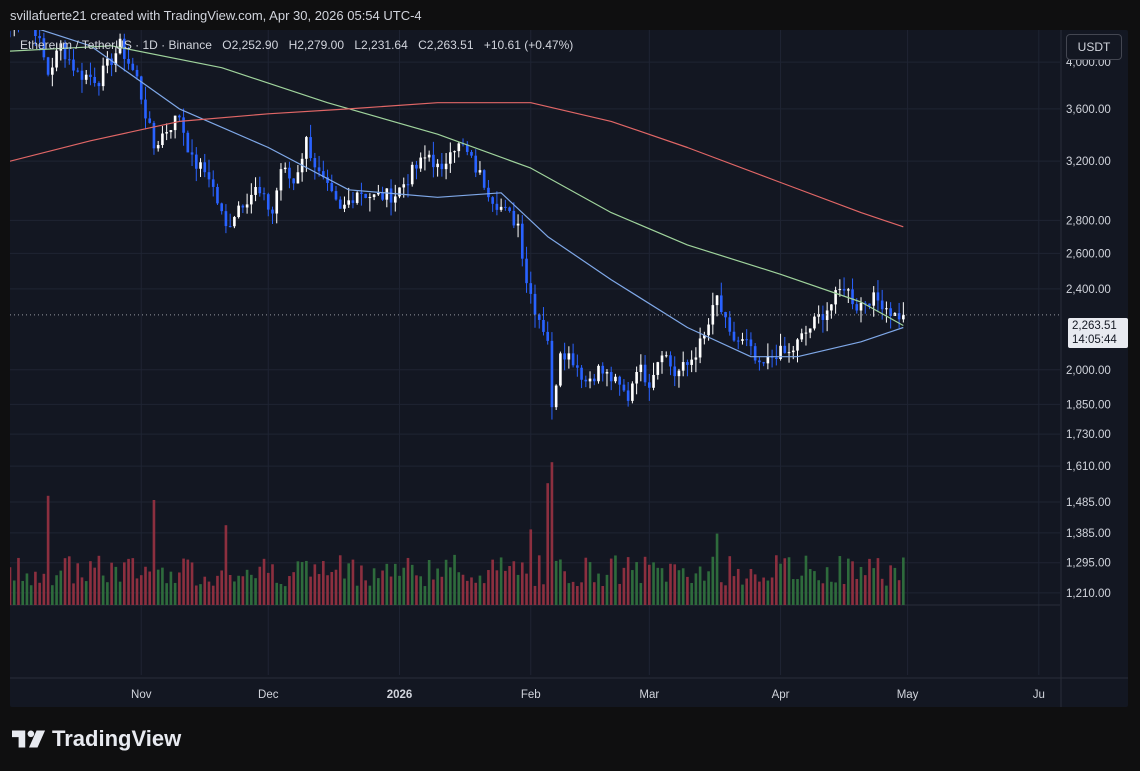 The height and width of the screenshot is (771, 1140). What do you see at coordinates (1094, 340) in the screenshot?
I see `bar-countdown: 14:05:44` at bounding box center [1094, 340].